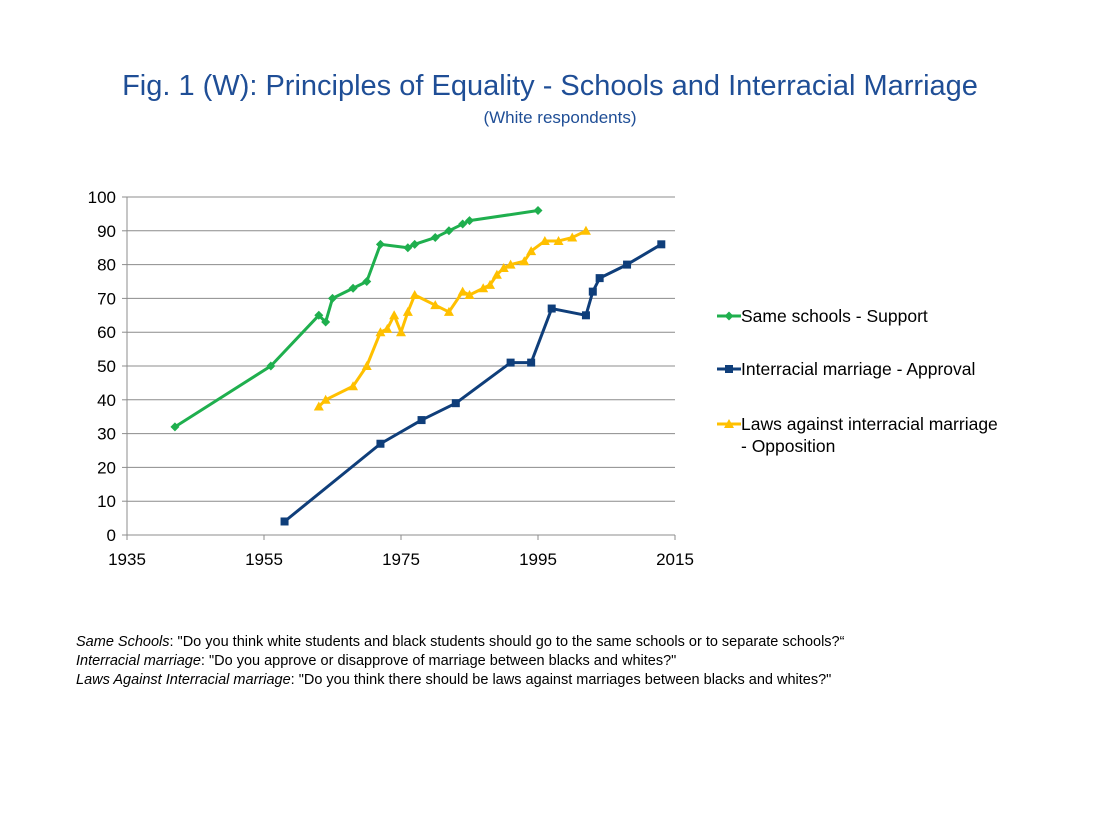 The width and height of the screenshot is (1100, 815). I want to click on legend-item: Same schools - Support, so click(822, 316).